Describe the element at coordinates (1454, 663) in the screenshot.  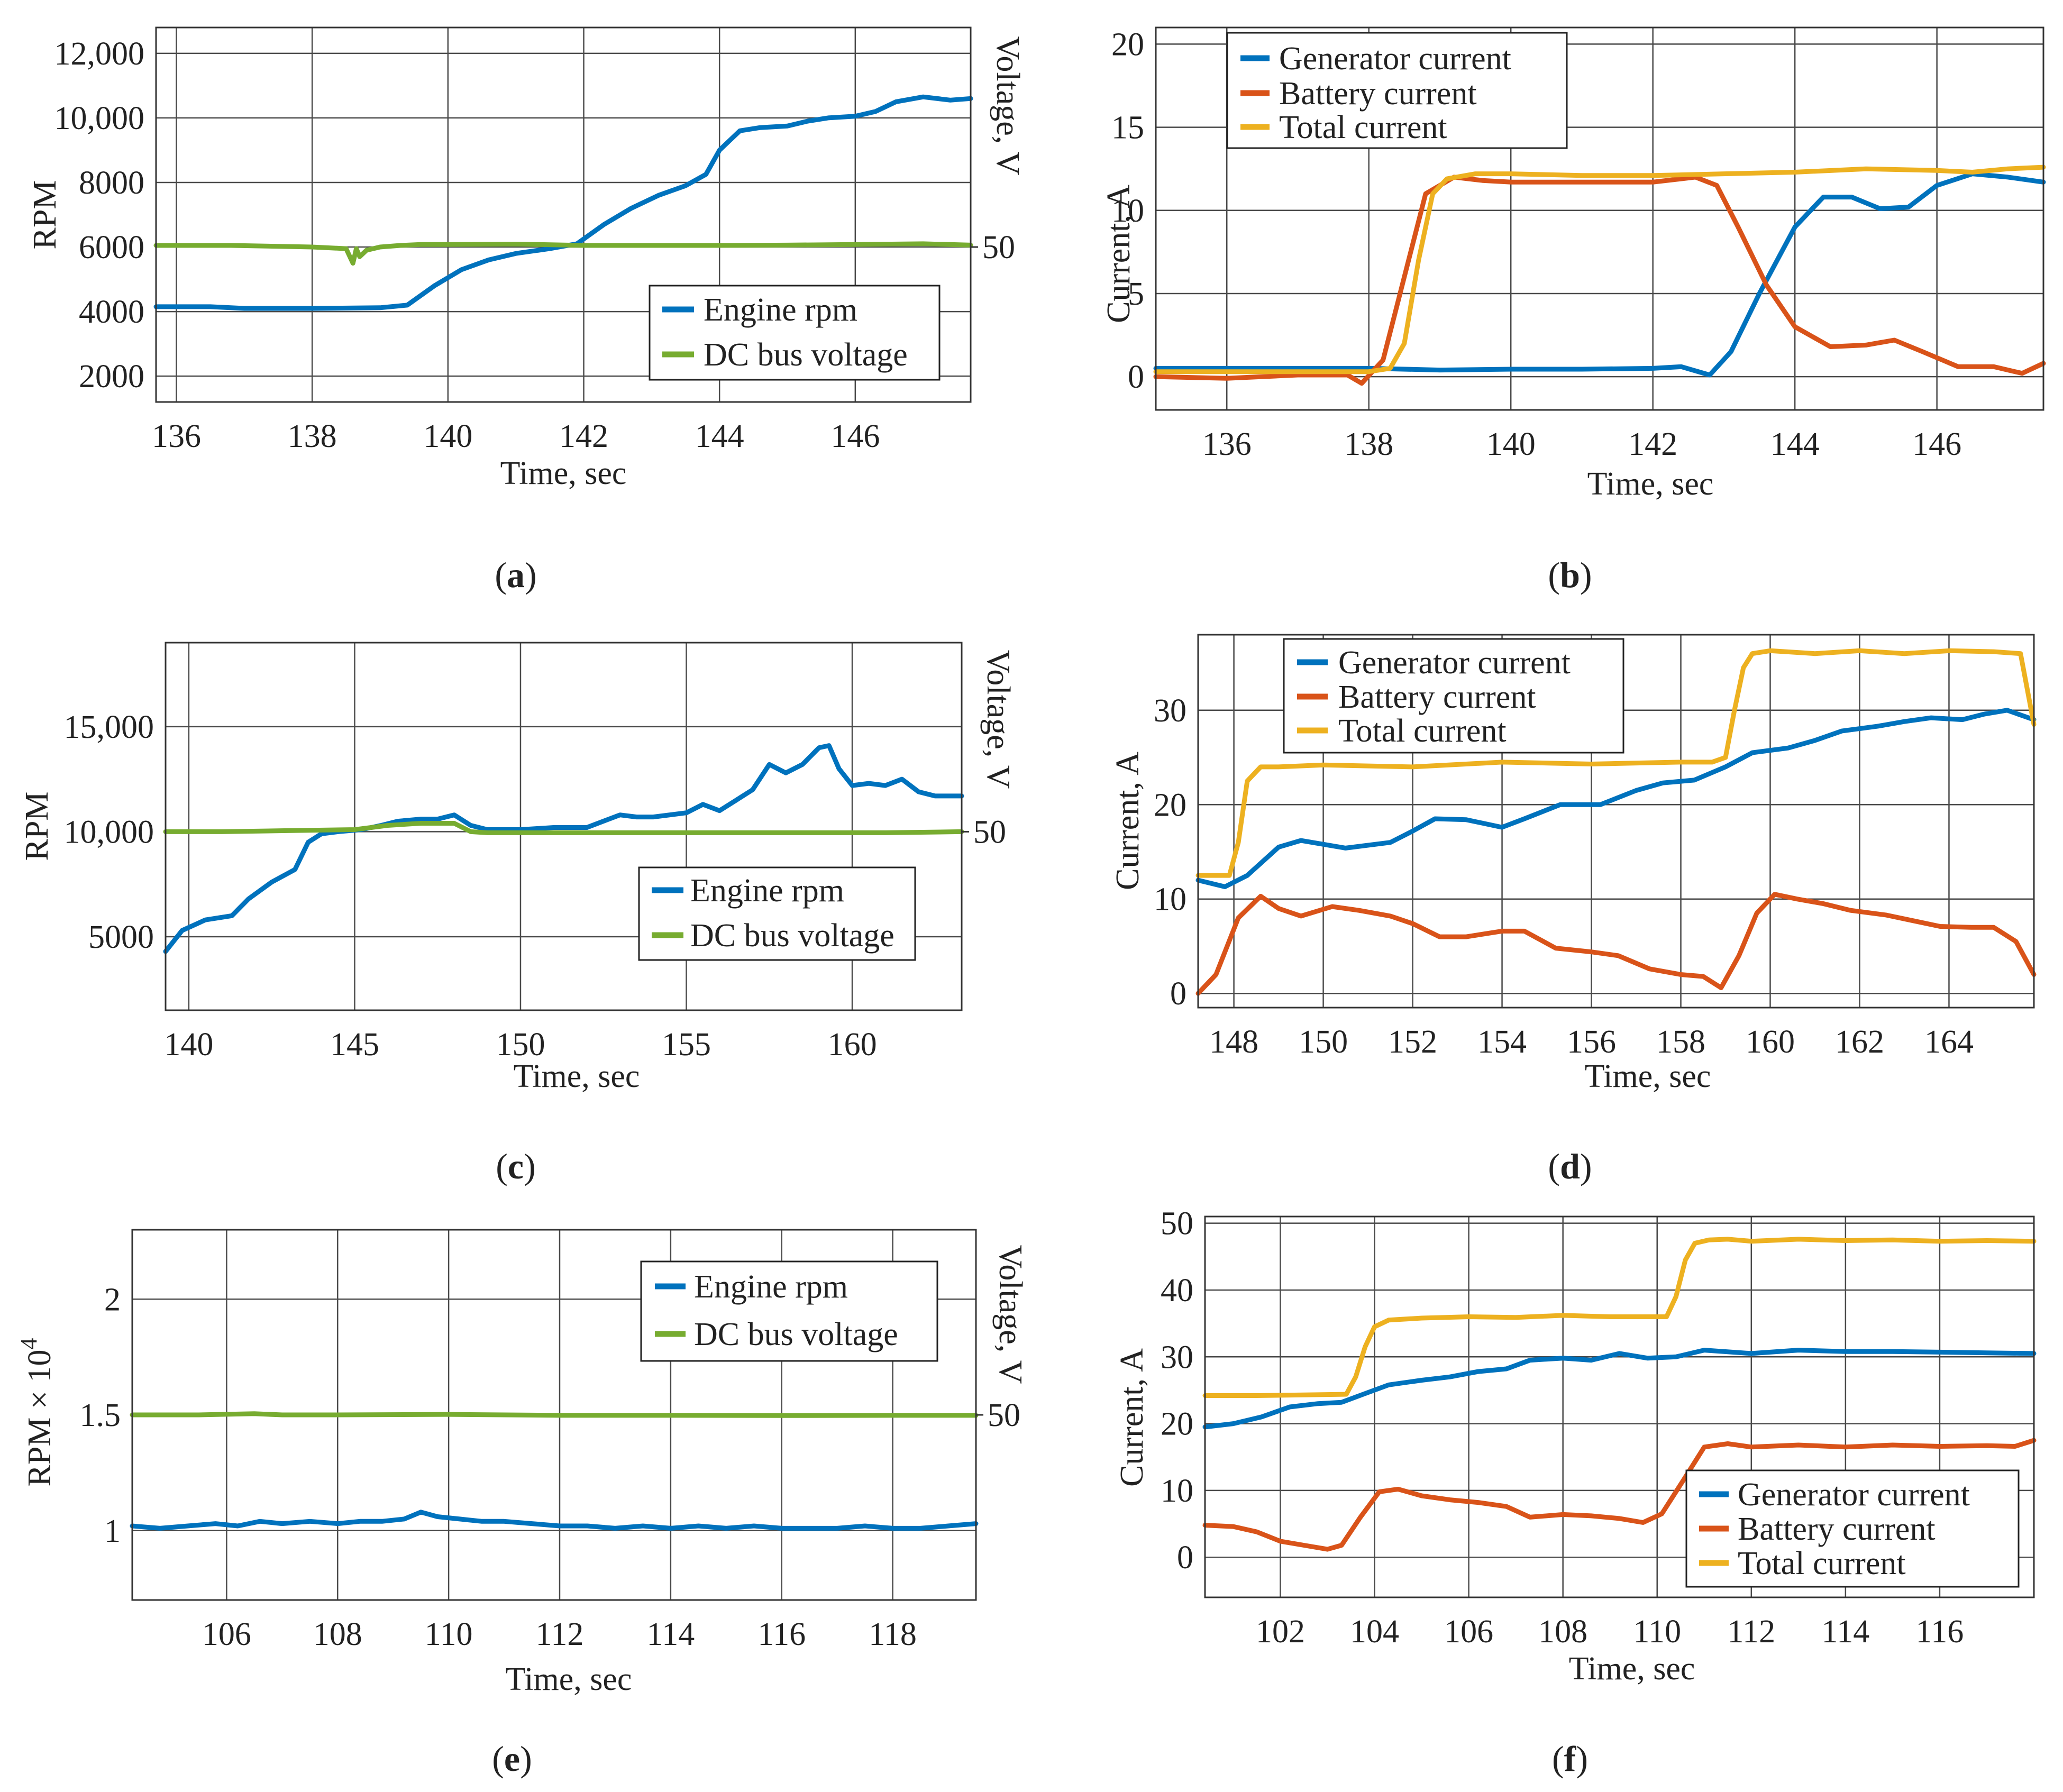
I see `legend-label-generator-current-d: Generator current` at that location.